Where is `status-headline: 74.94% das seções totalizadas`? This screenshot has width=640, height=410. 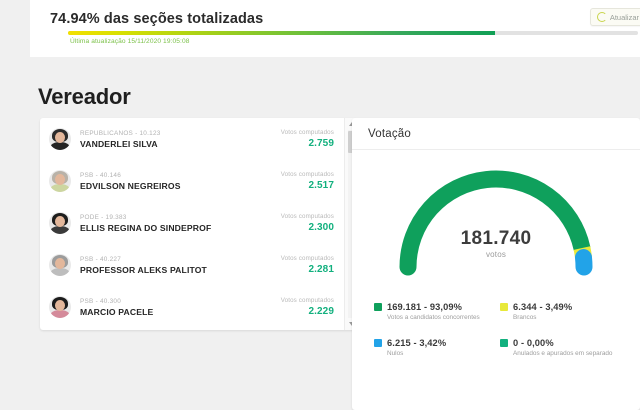 status-headline: 74.94% das seções totalizadas is located at coordinates (157, 19).